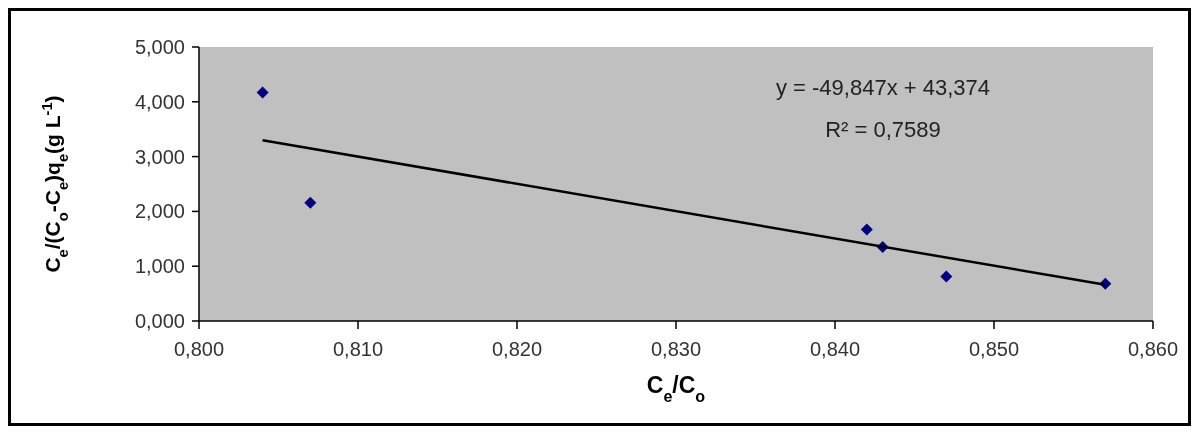 The image size is (1199, 434). I want to click on y-tick-label: 4,000, so click(159, 101).